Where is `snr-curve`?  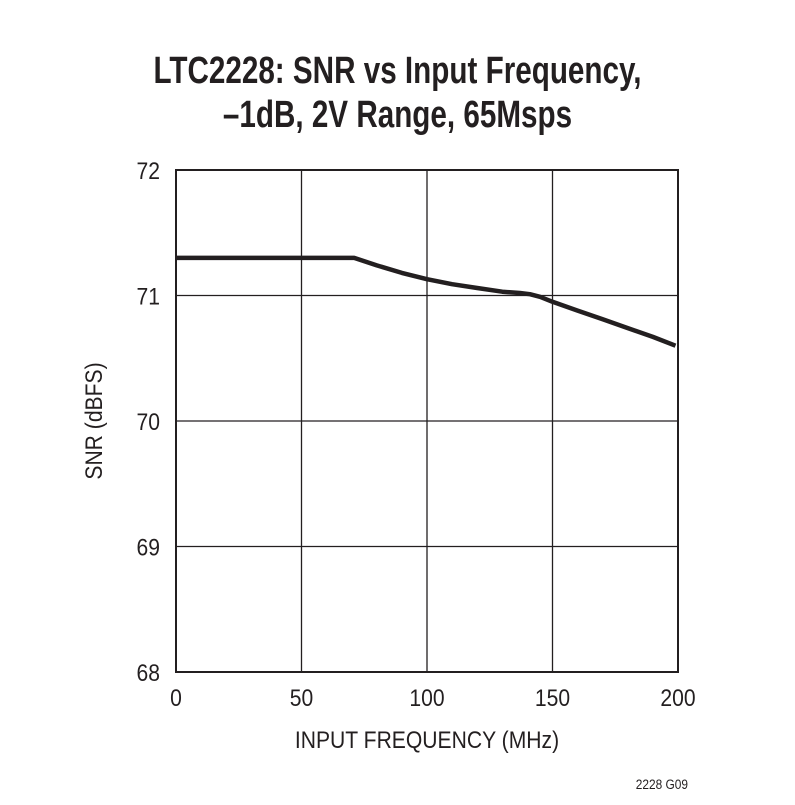 snr-curve is located at coordinates (426, 301).